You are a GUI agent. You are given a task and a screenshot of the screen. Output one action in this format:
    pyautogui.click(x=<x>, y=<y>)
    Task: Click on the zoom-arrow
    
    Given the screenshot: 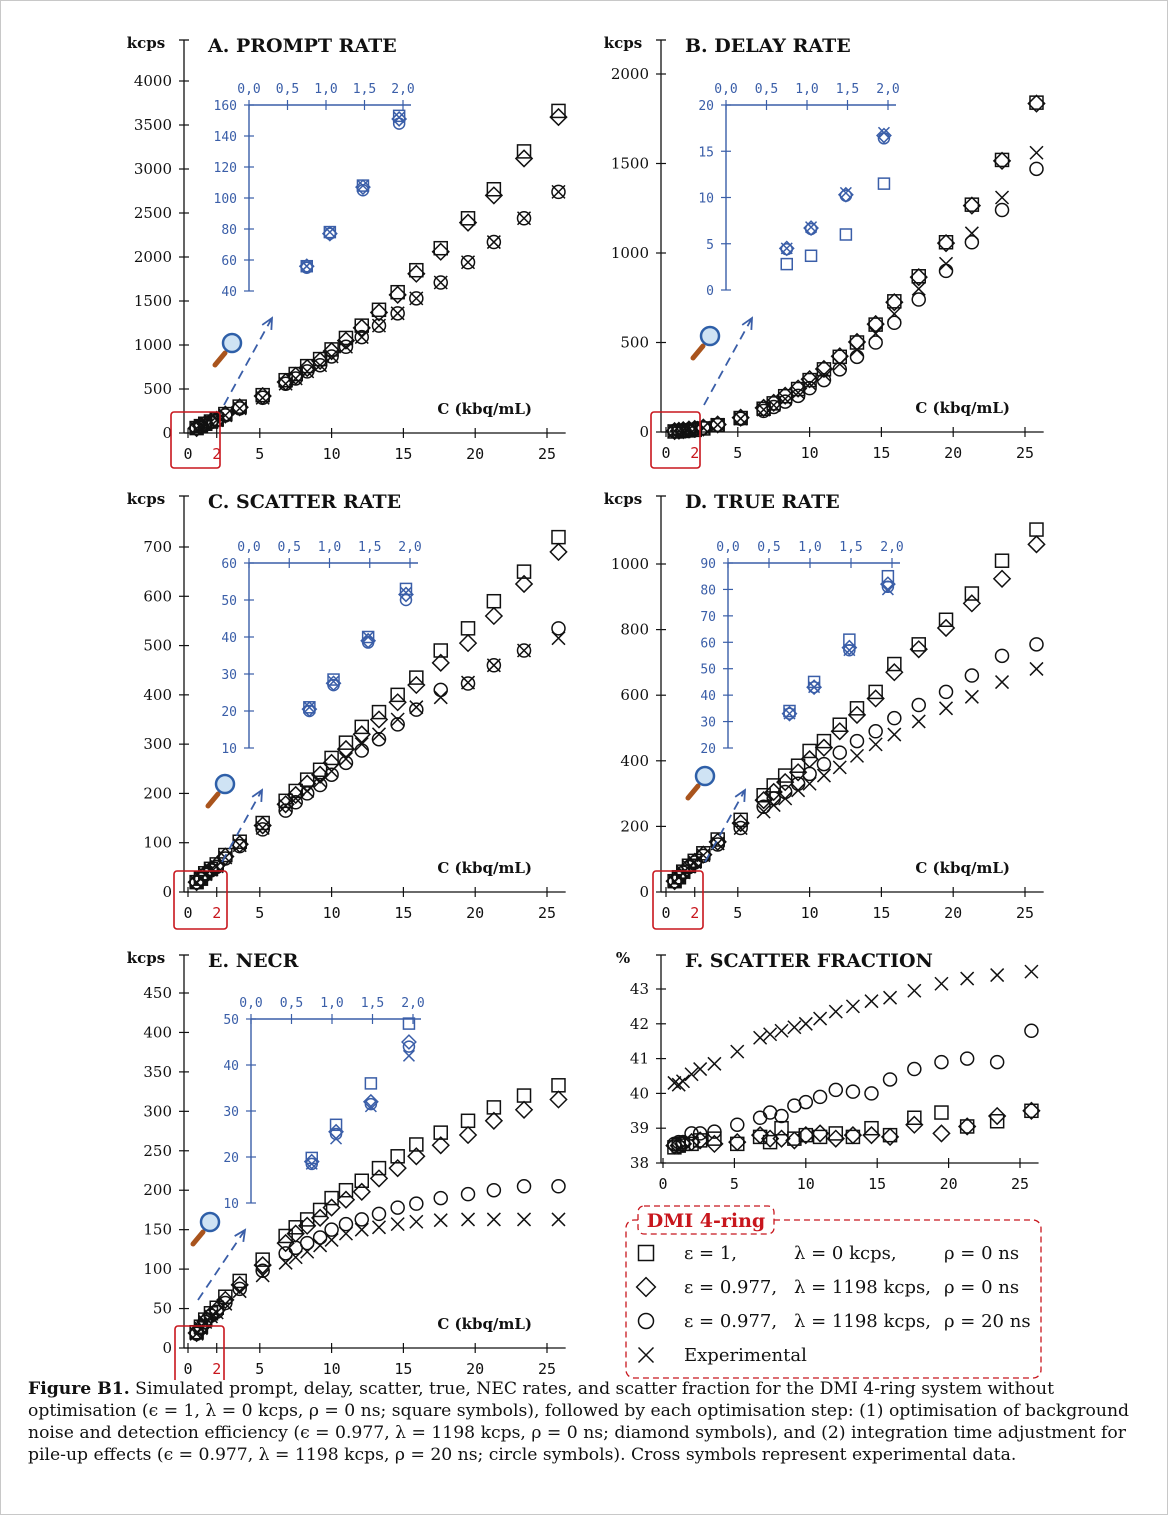 What is the action you would take?
    pyautogui.click(x=248, y=361)
    